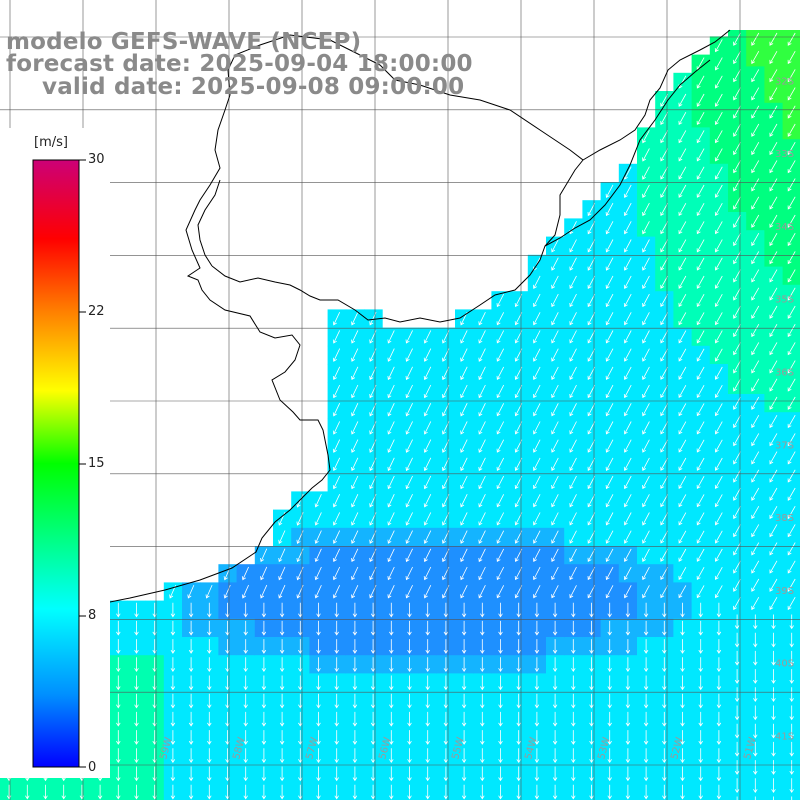 The height and width of the screenshot is (800, 800). I want to click on latitude-label: 38S, so click(784, 518).